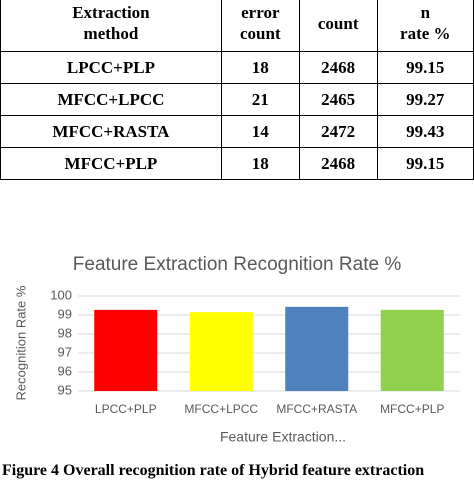 This screenshot has width=474, height=480. I want to click on table-row: MFCC+PLP 18 2468 99.15, so click(237, 163).